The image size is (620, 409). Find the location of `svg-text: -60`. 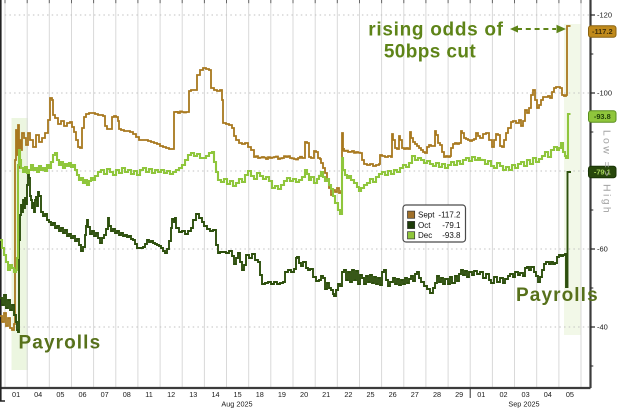

svg-text: -60 is located at coordinates (602, 249).